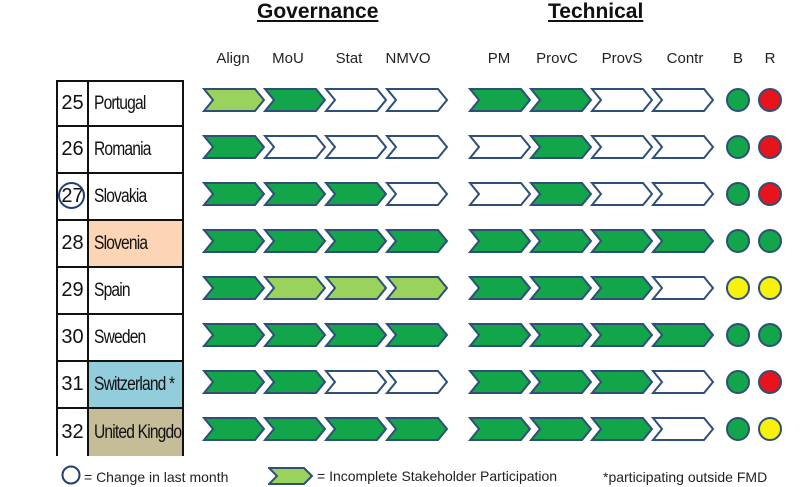 The height and width of the screenshot is (487, 807). I want to click on legend-change-text: = Change in last month, so click(156, 477).